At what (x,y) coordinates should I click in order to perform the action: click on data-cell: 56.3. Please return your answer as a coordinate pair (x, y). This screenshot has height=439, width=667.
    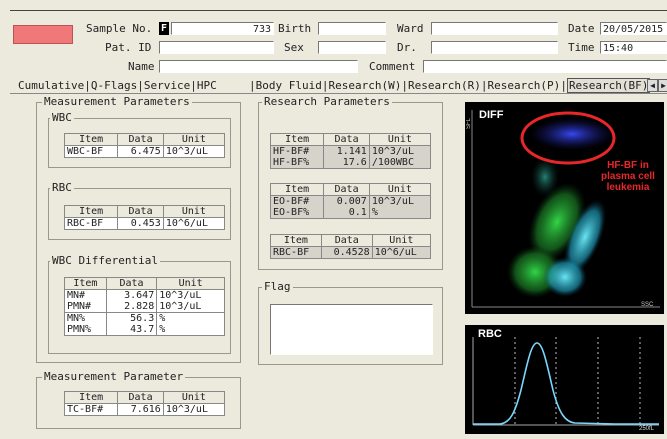
    Looking at the image, I should click on (131, 318).